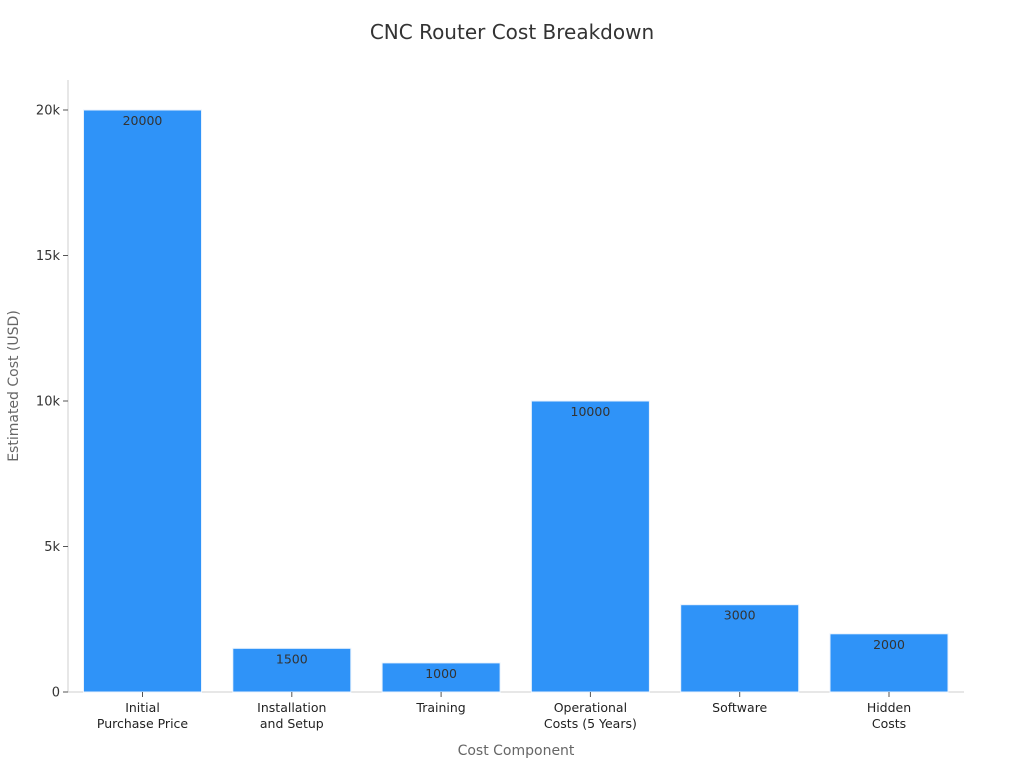 The width and height of the screenshot is (1024, 768). What do you see at coordinates (516, 751) in the screenshot?
I see `x-axis-title: Cost Component` at bounding box center [516, 751].